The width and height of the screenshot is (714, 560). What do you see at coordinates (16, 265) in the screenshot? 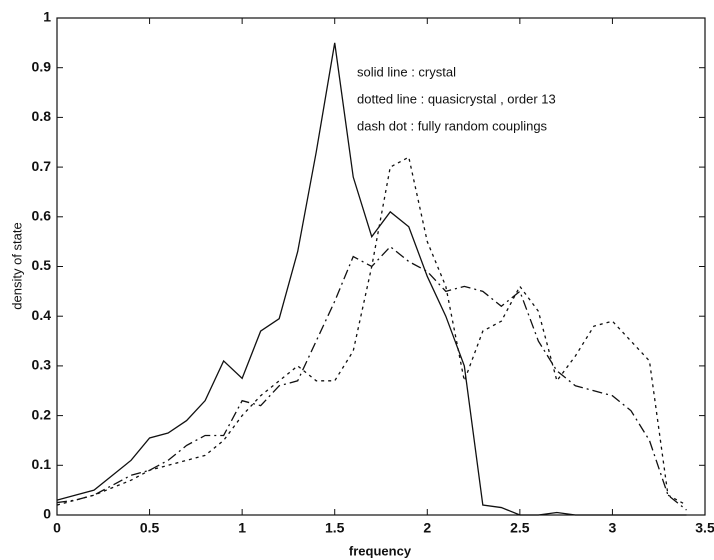
I see `y-axis-label: density of state` at bounding box center [16, 265].